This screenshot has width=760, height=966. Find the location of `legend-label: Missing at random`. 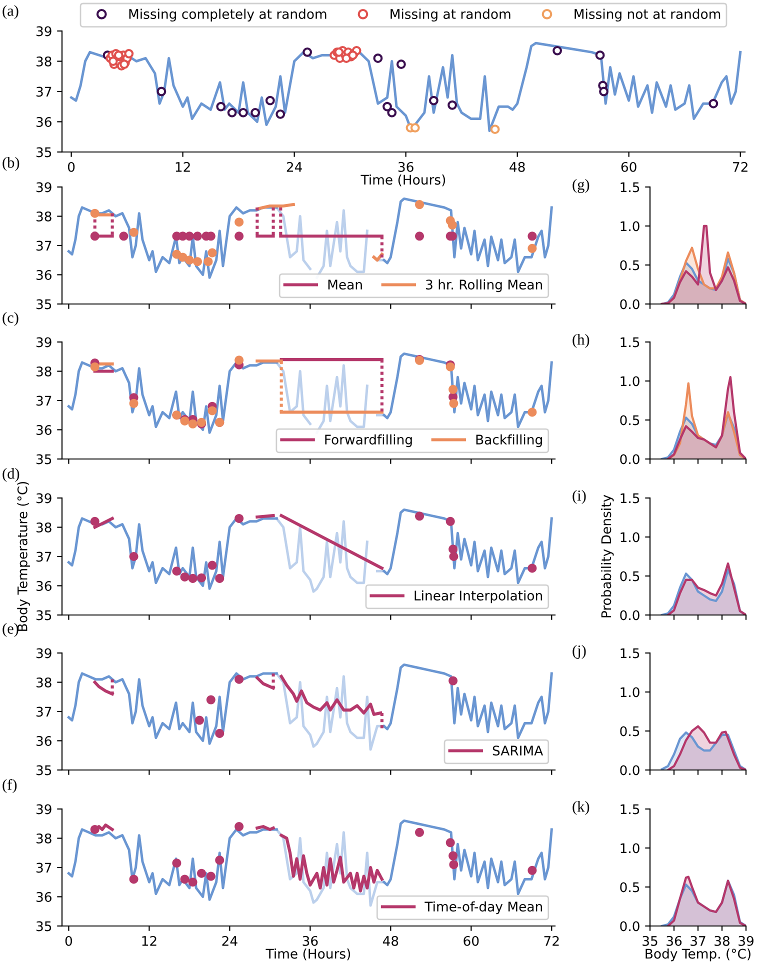

legend-label: Missing at random is located at coordinates (450, 15).